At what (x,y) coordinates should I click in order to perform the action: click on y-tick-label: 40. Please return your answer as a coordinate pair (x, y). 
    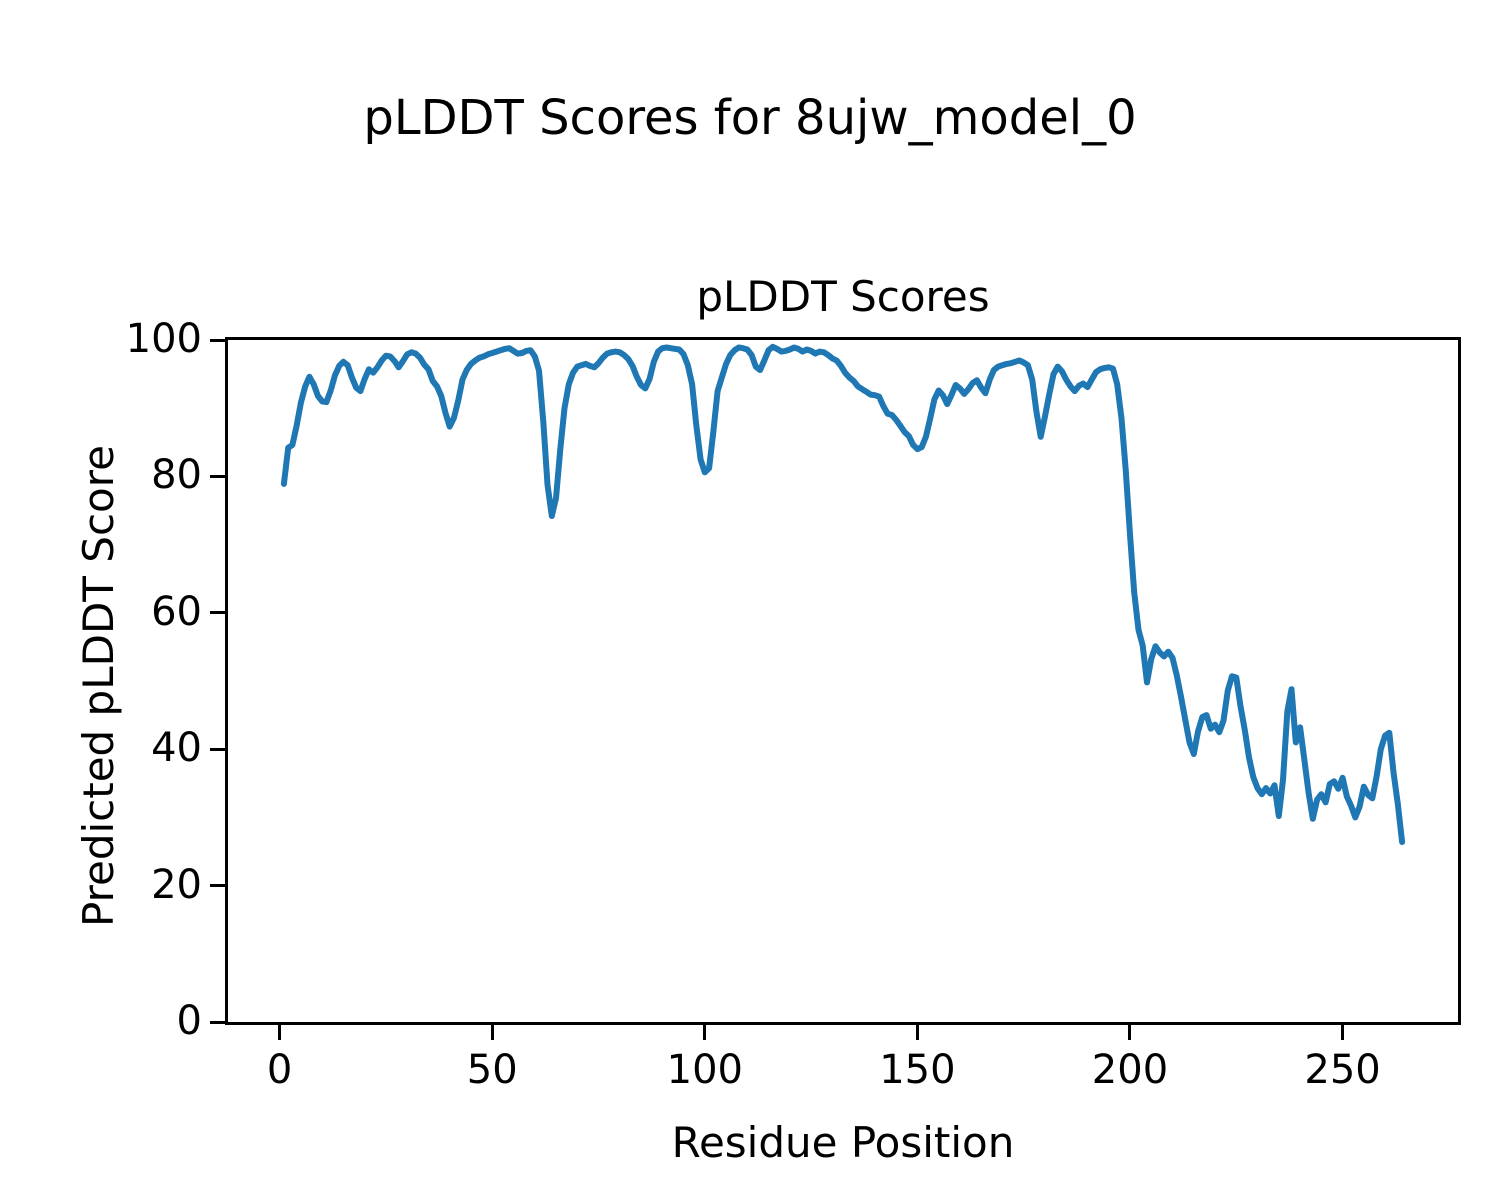
    Looking at the image, I should click on (176, 748).